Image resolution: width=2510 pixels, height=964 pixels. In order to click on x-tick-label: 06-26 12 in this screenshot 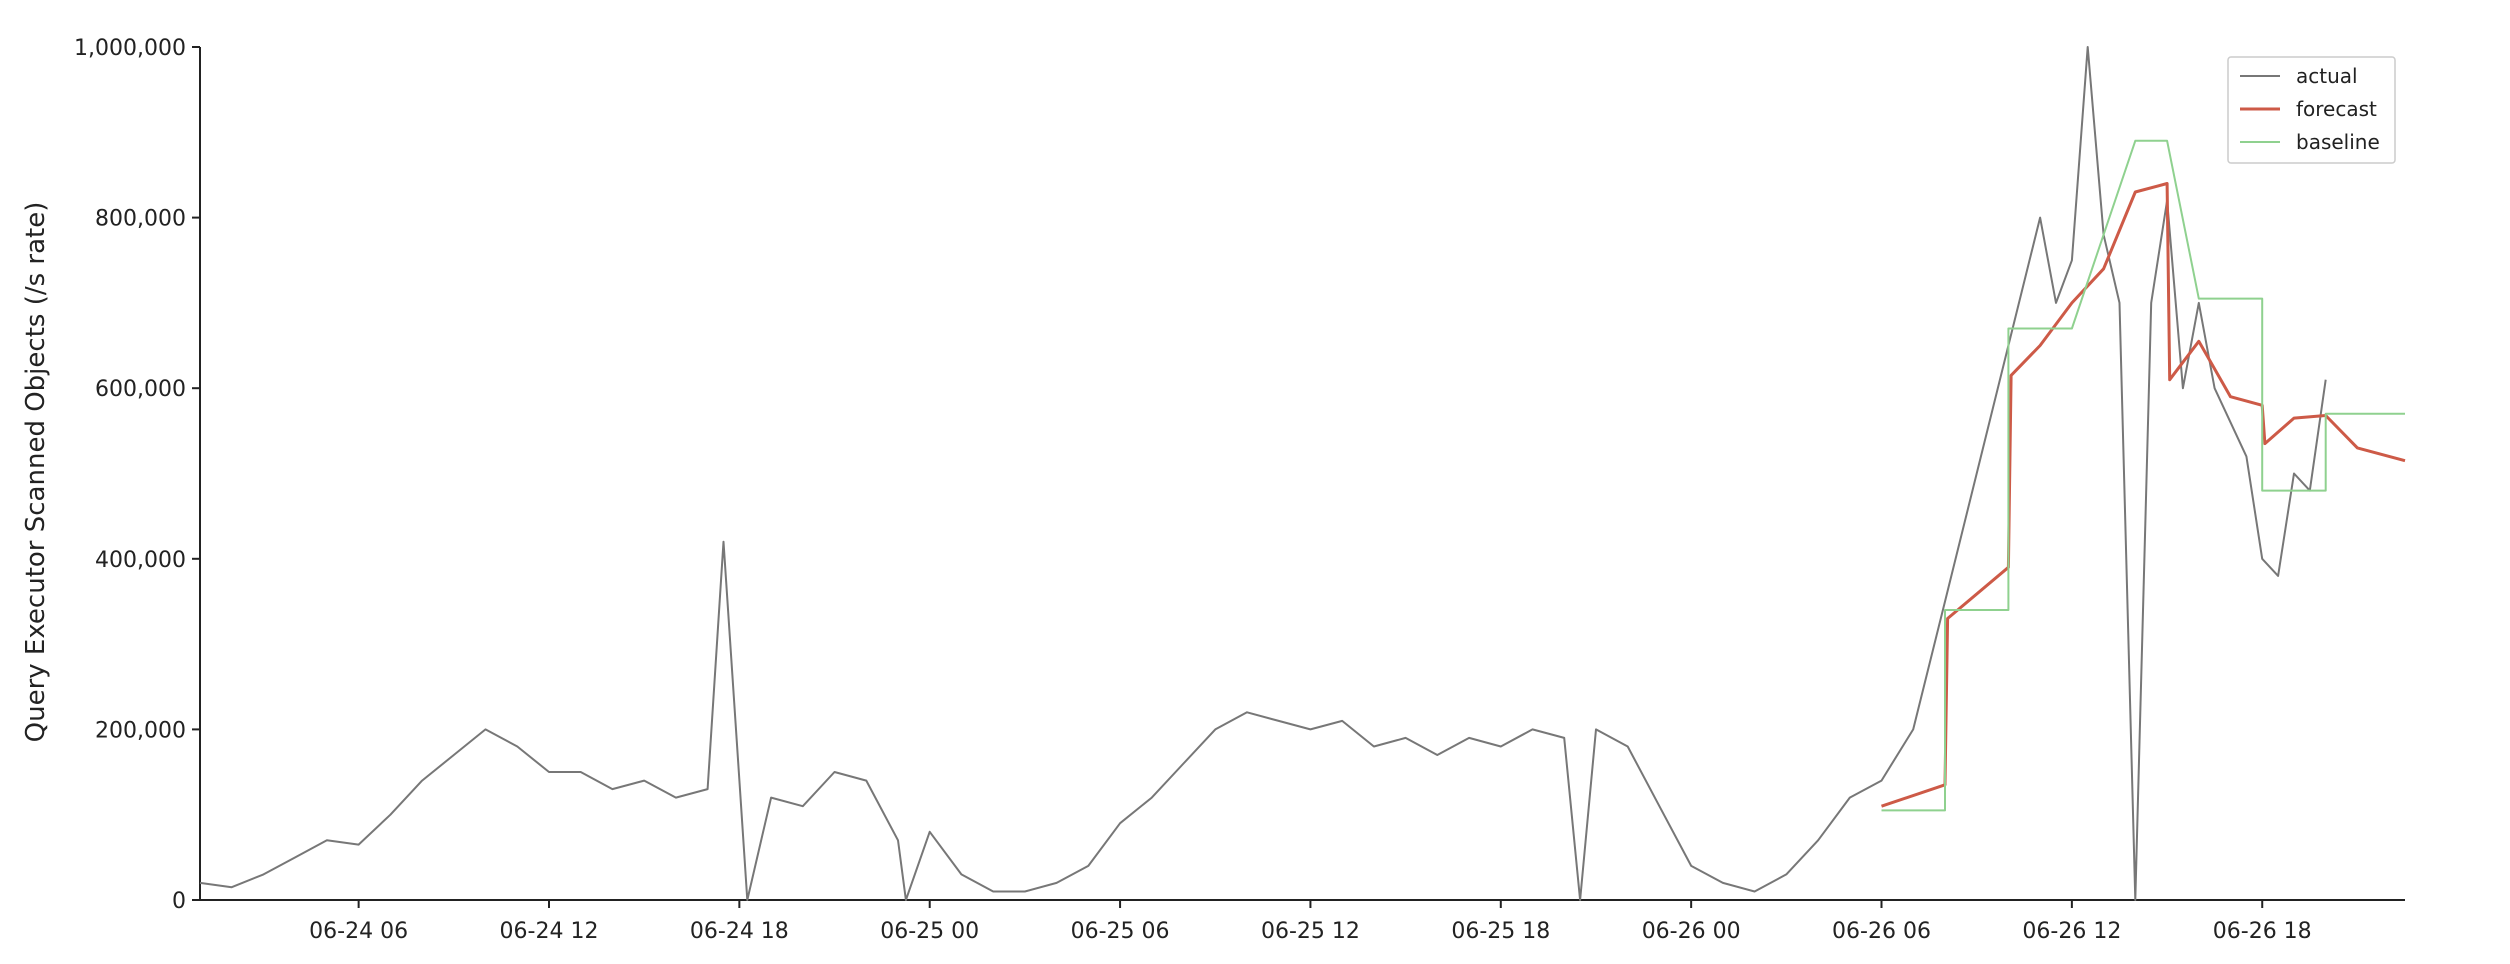, I will do `click(2071, 931)`.